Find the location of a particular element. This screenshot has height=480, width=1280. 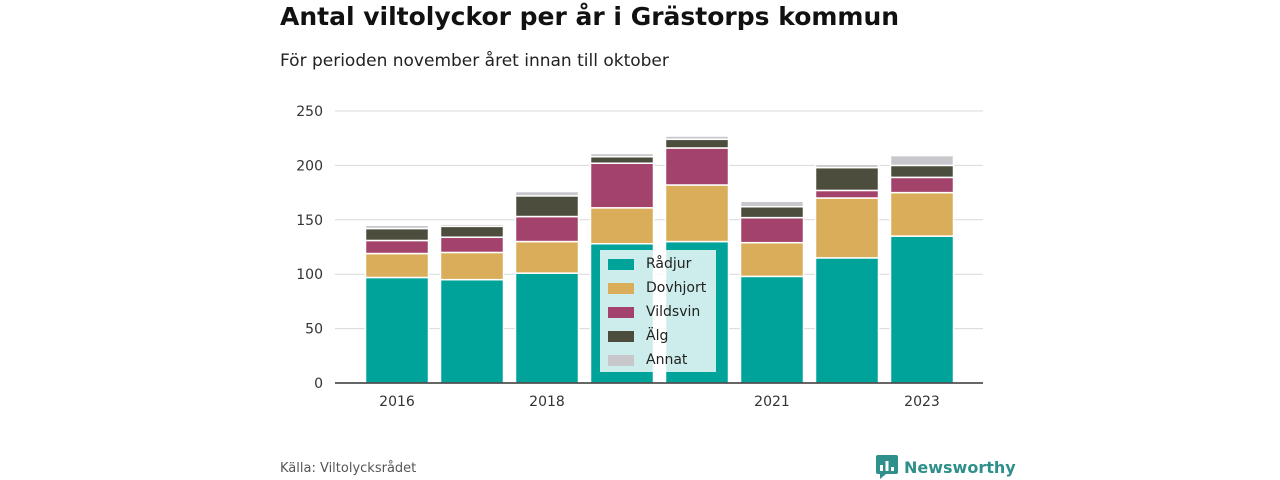

y-tick-label: 250 is located at coordinates (309, 112).